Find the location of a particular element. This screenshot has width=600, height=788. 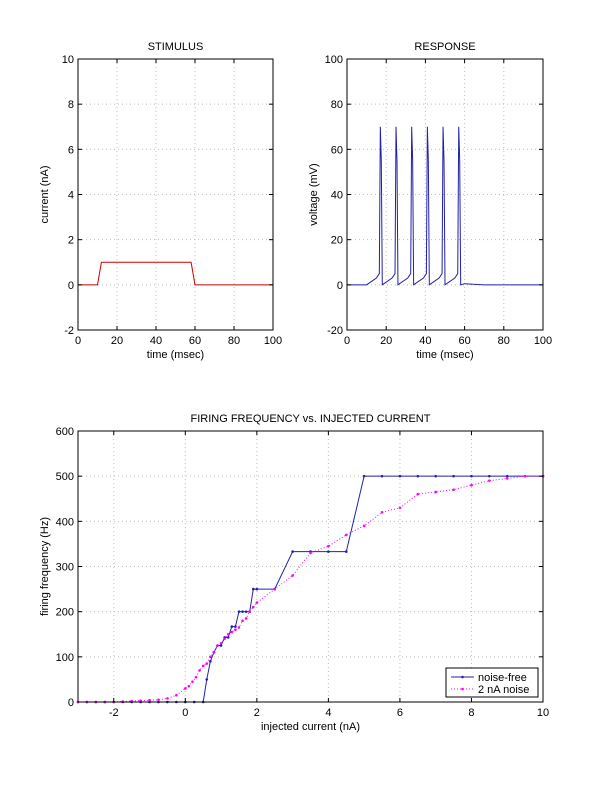

y-tick-label: 40 is located at coordinates (337, 196).